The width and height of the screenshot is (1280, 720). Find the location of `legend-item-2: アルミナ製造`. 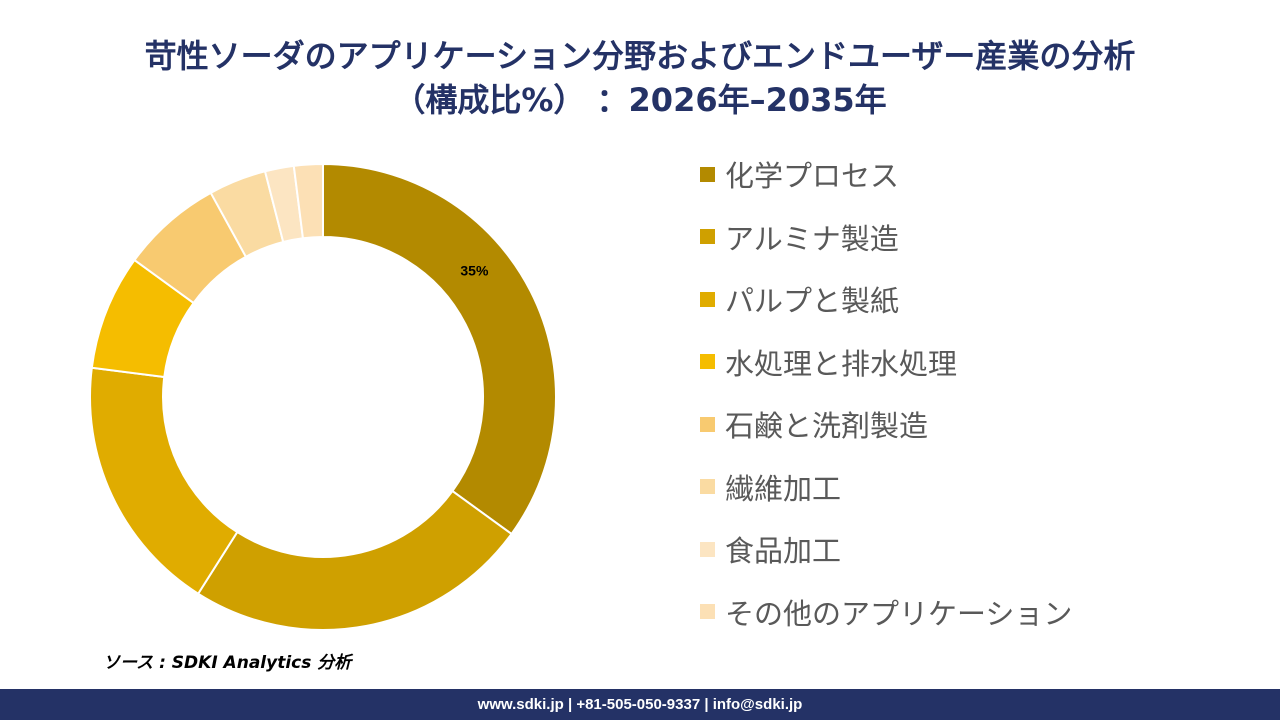

legend-item-2: アルミナ製造 is located at coordinates (799, 237).